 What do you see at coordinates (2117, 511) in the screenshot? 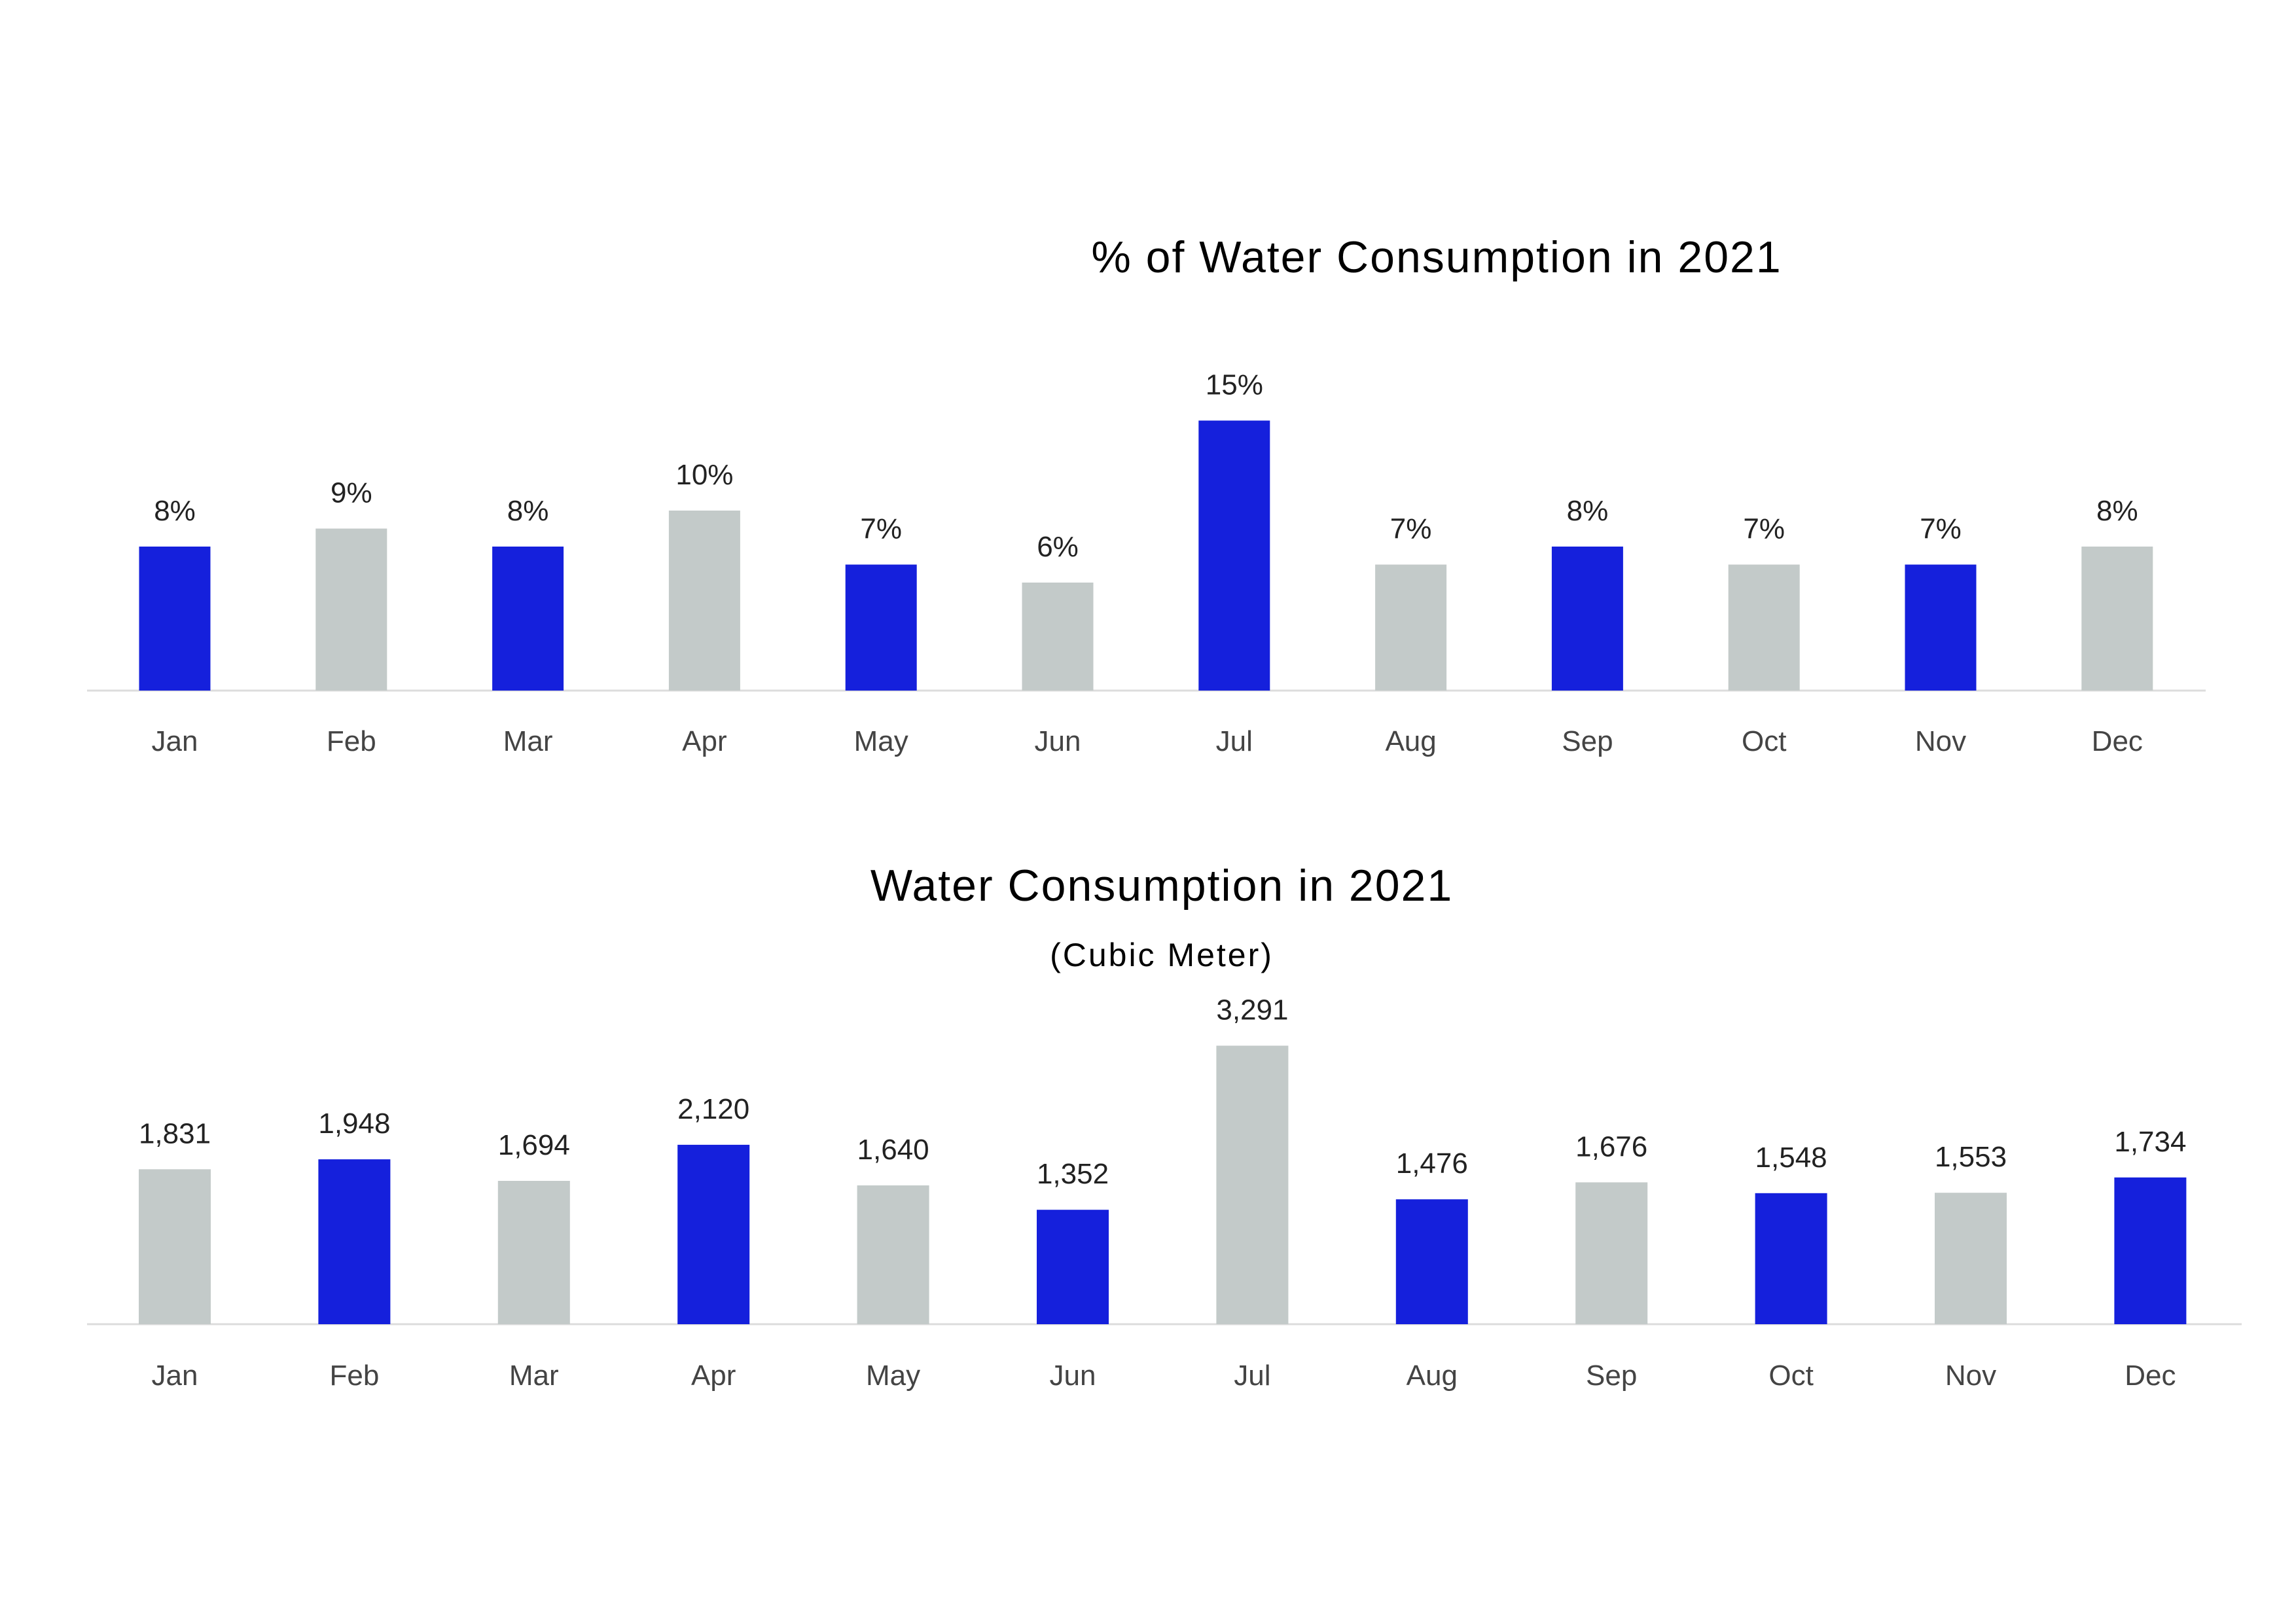
I see `percent-value-label-dec: 8%` at bounding box center [2117, 511].